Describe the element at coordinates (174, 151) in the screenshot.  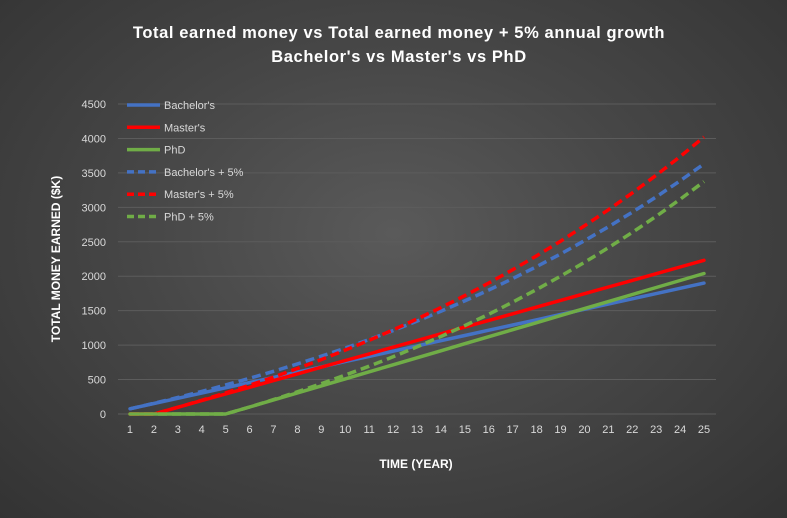
I see `legend-label: PhD` at that location.